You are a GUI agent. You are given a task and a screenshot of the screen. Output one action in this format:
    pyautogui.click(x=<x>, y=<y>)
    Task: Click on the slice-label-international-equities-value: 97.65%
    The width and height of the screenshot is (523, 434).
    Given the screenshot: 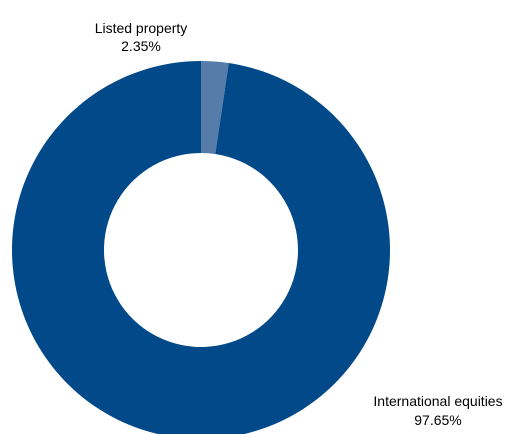 What is the action you would take?
    pyautogui.click(x=437, y=420)
    